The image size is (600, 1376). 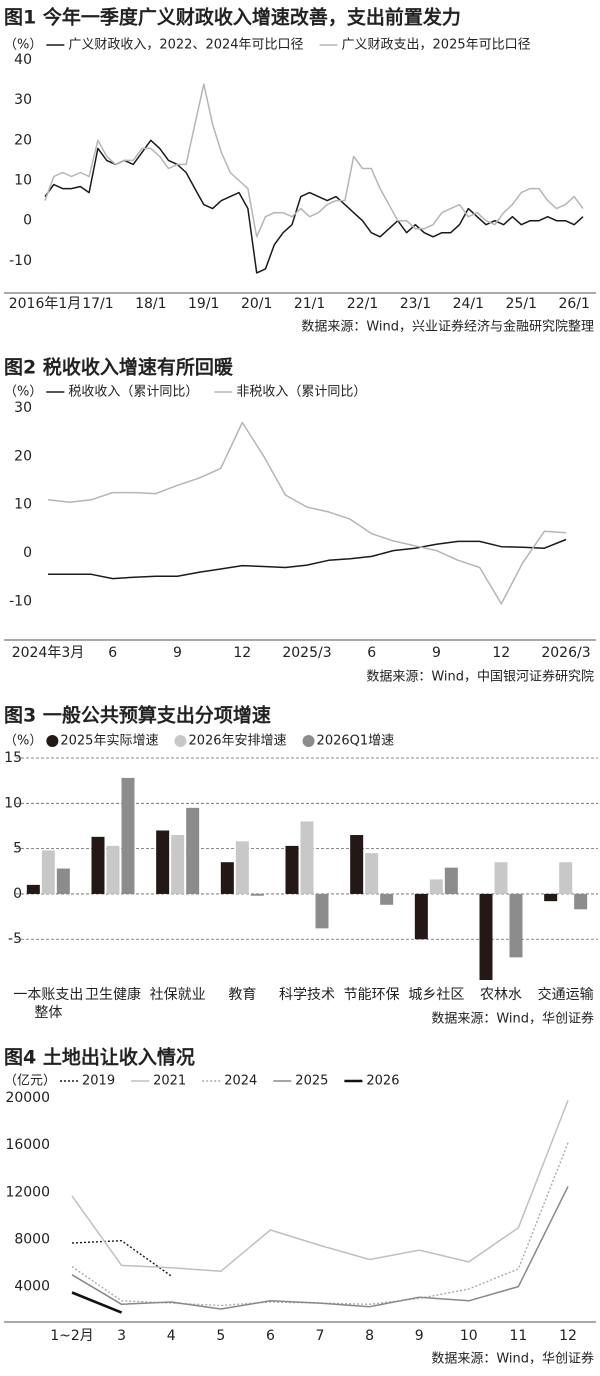 What do you see at coordinates (203, 304) in the screenshot?
I see `x-tick-label: 19/1` at bounding box center [203, 304].